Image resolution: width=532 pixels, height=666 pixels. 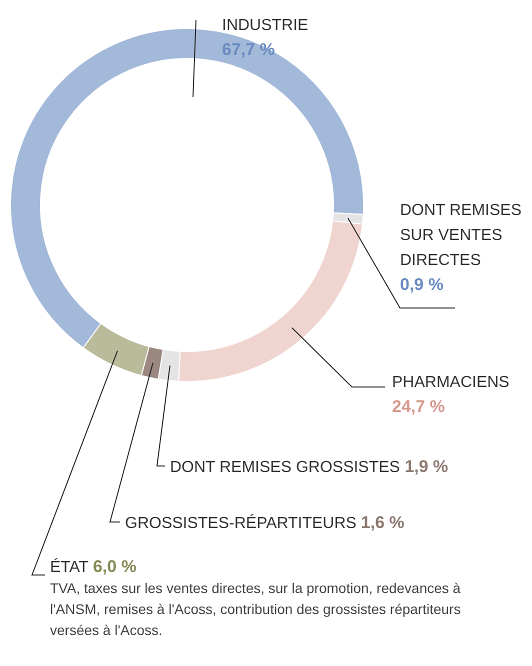 What do you see at coordinates (69, 567) in the screenshot?
I see `slice-label: ÉTAT` at bounding box center [69, 567].